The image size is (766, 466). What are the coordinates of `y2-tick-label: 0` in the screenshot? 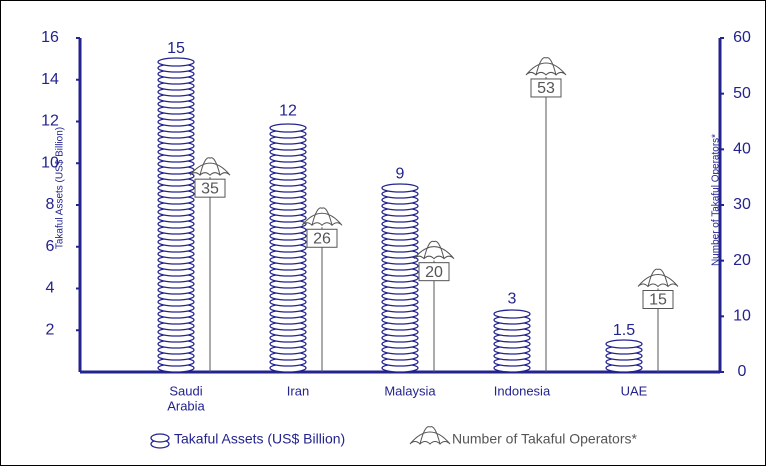 It's located at (742, 371).